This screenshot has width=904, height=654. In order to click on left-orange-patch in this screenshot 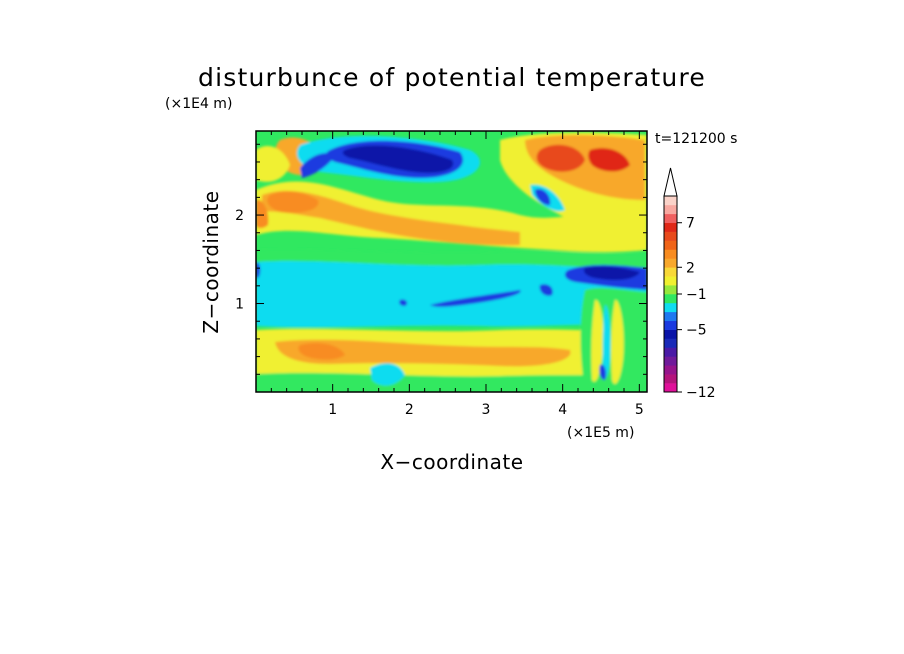, I will do `click(293, 202)`.